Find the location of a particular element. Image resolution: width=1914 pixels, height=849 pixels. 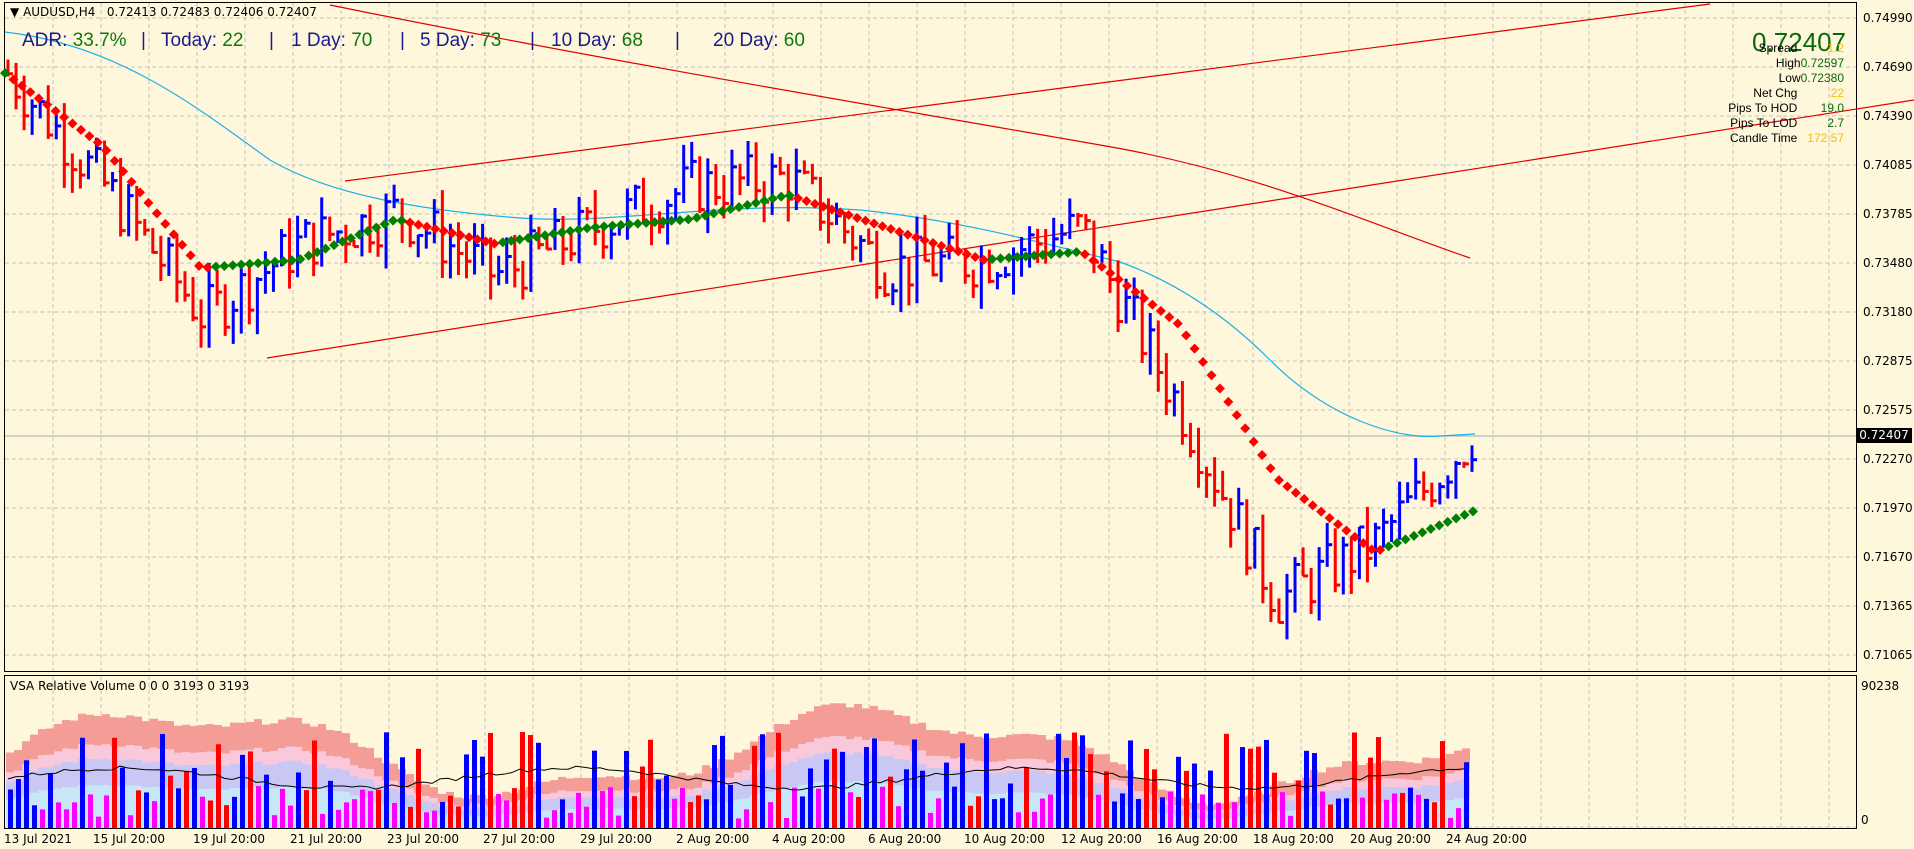

time-tick: 21 Jul 20:00 is located at coordinates (326, 839).